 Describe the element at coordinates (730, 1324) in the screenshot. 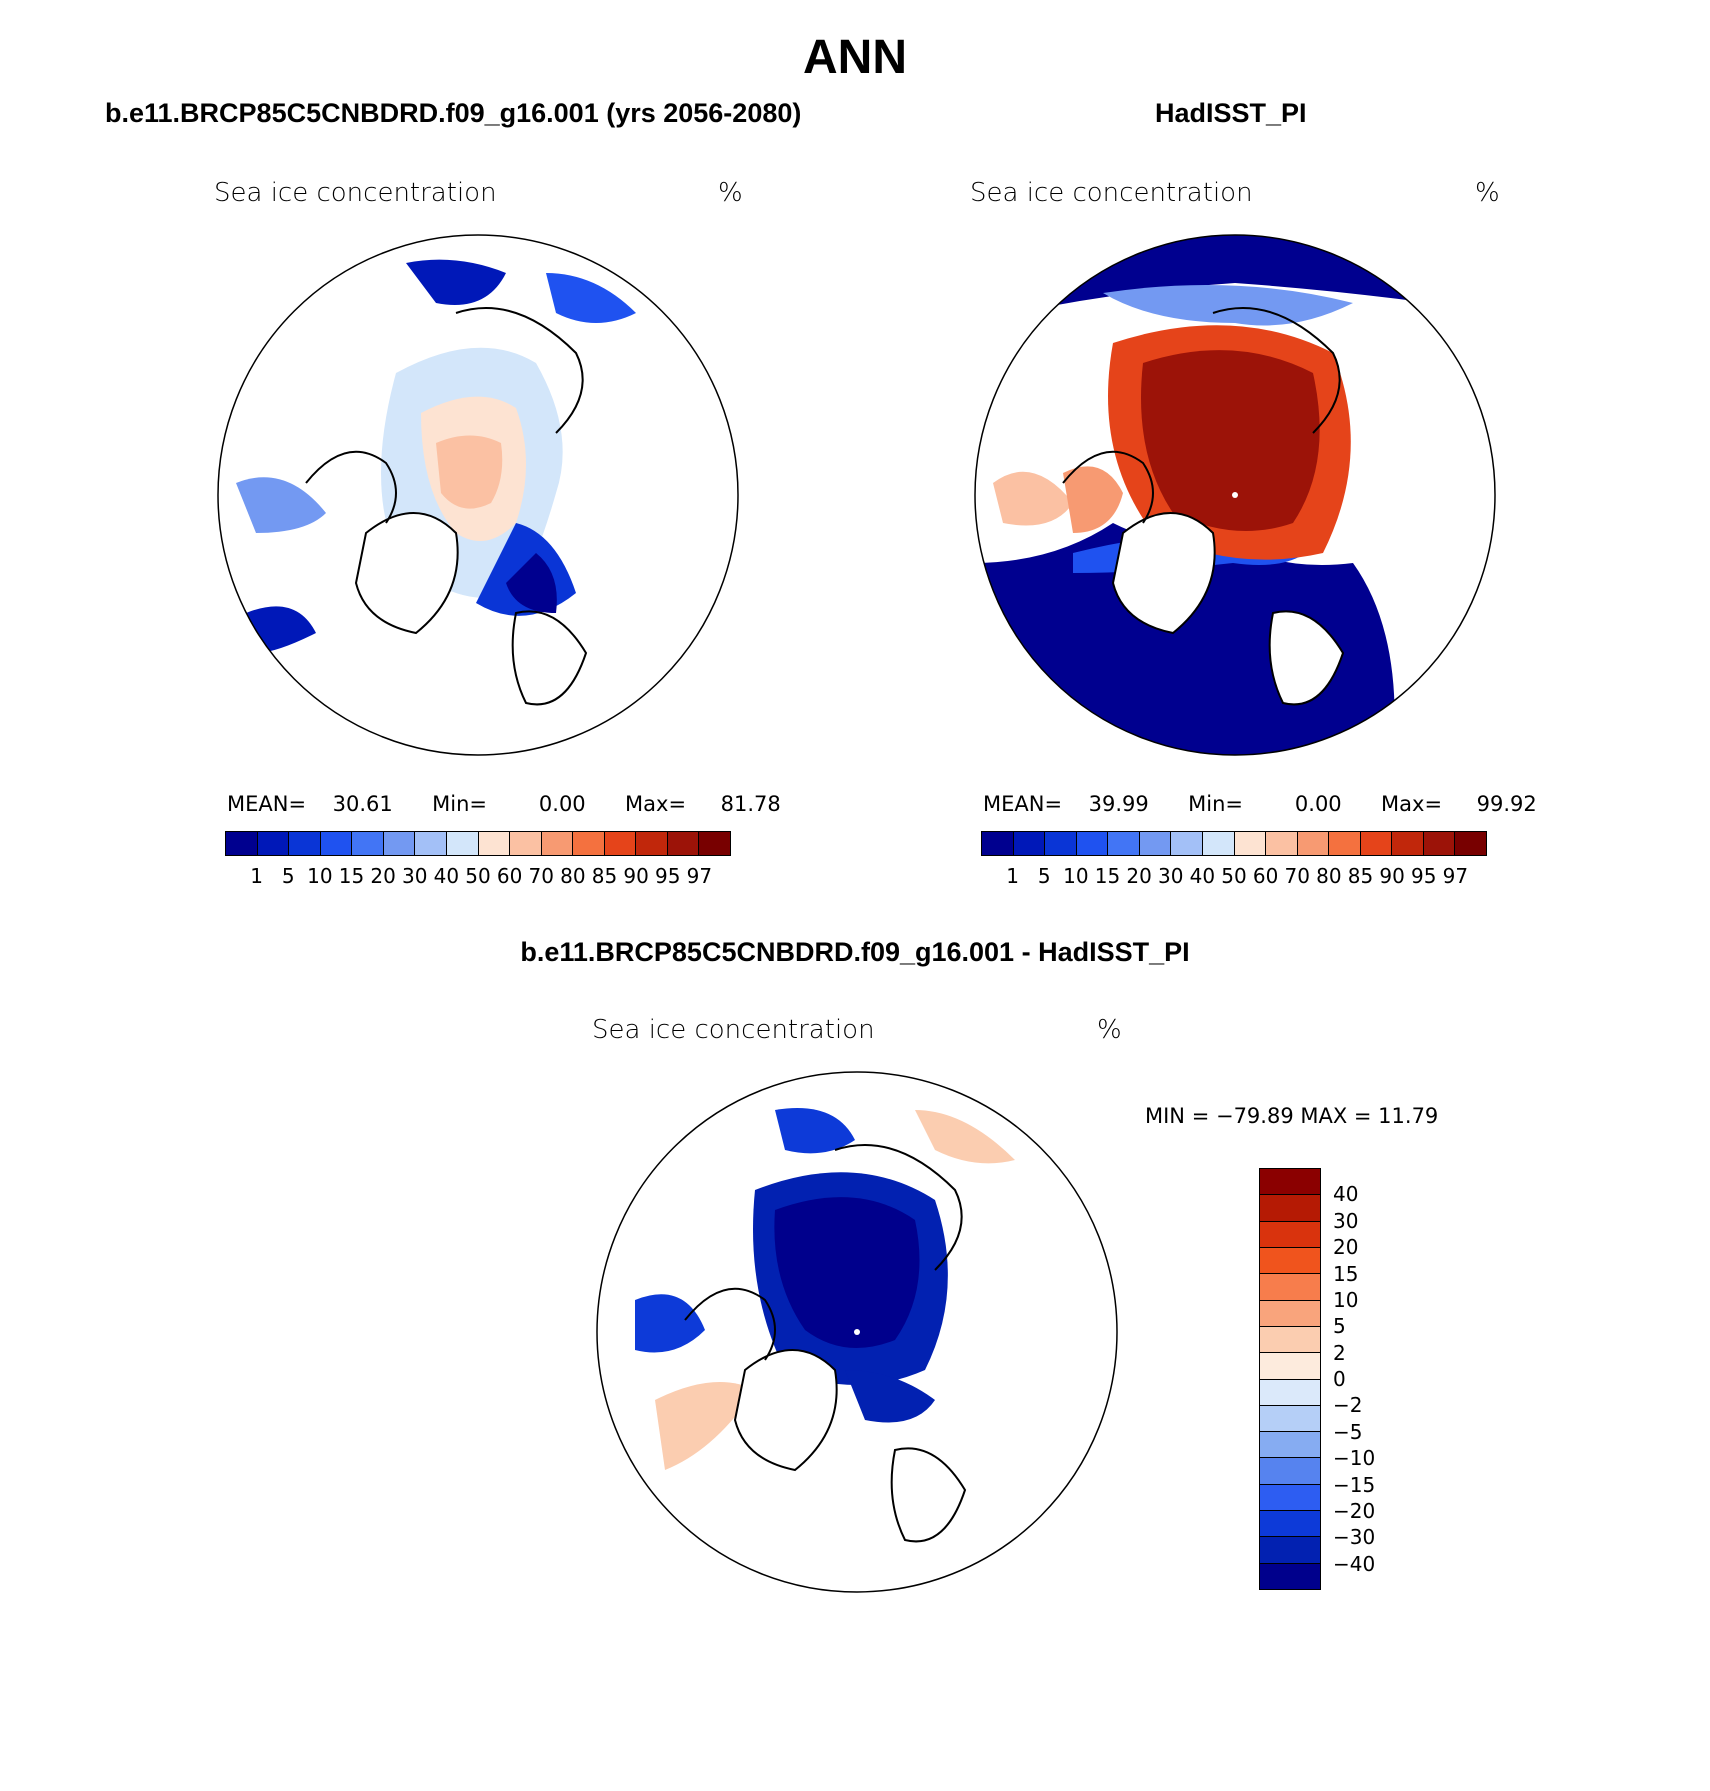

I see `diff-coast-canada` at that location.